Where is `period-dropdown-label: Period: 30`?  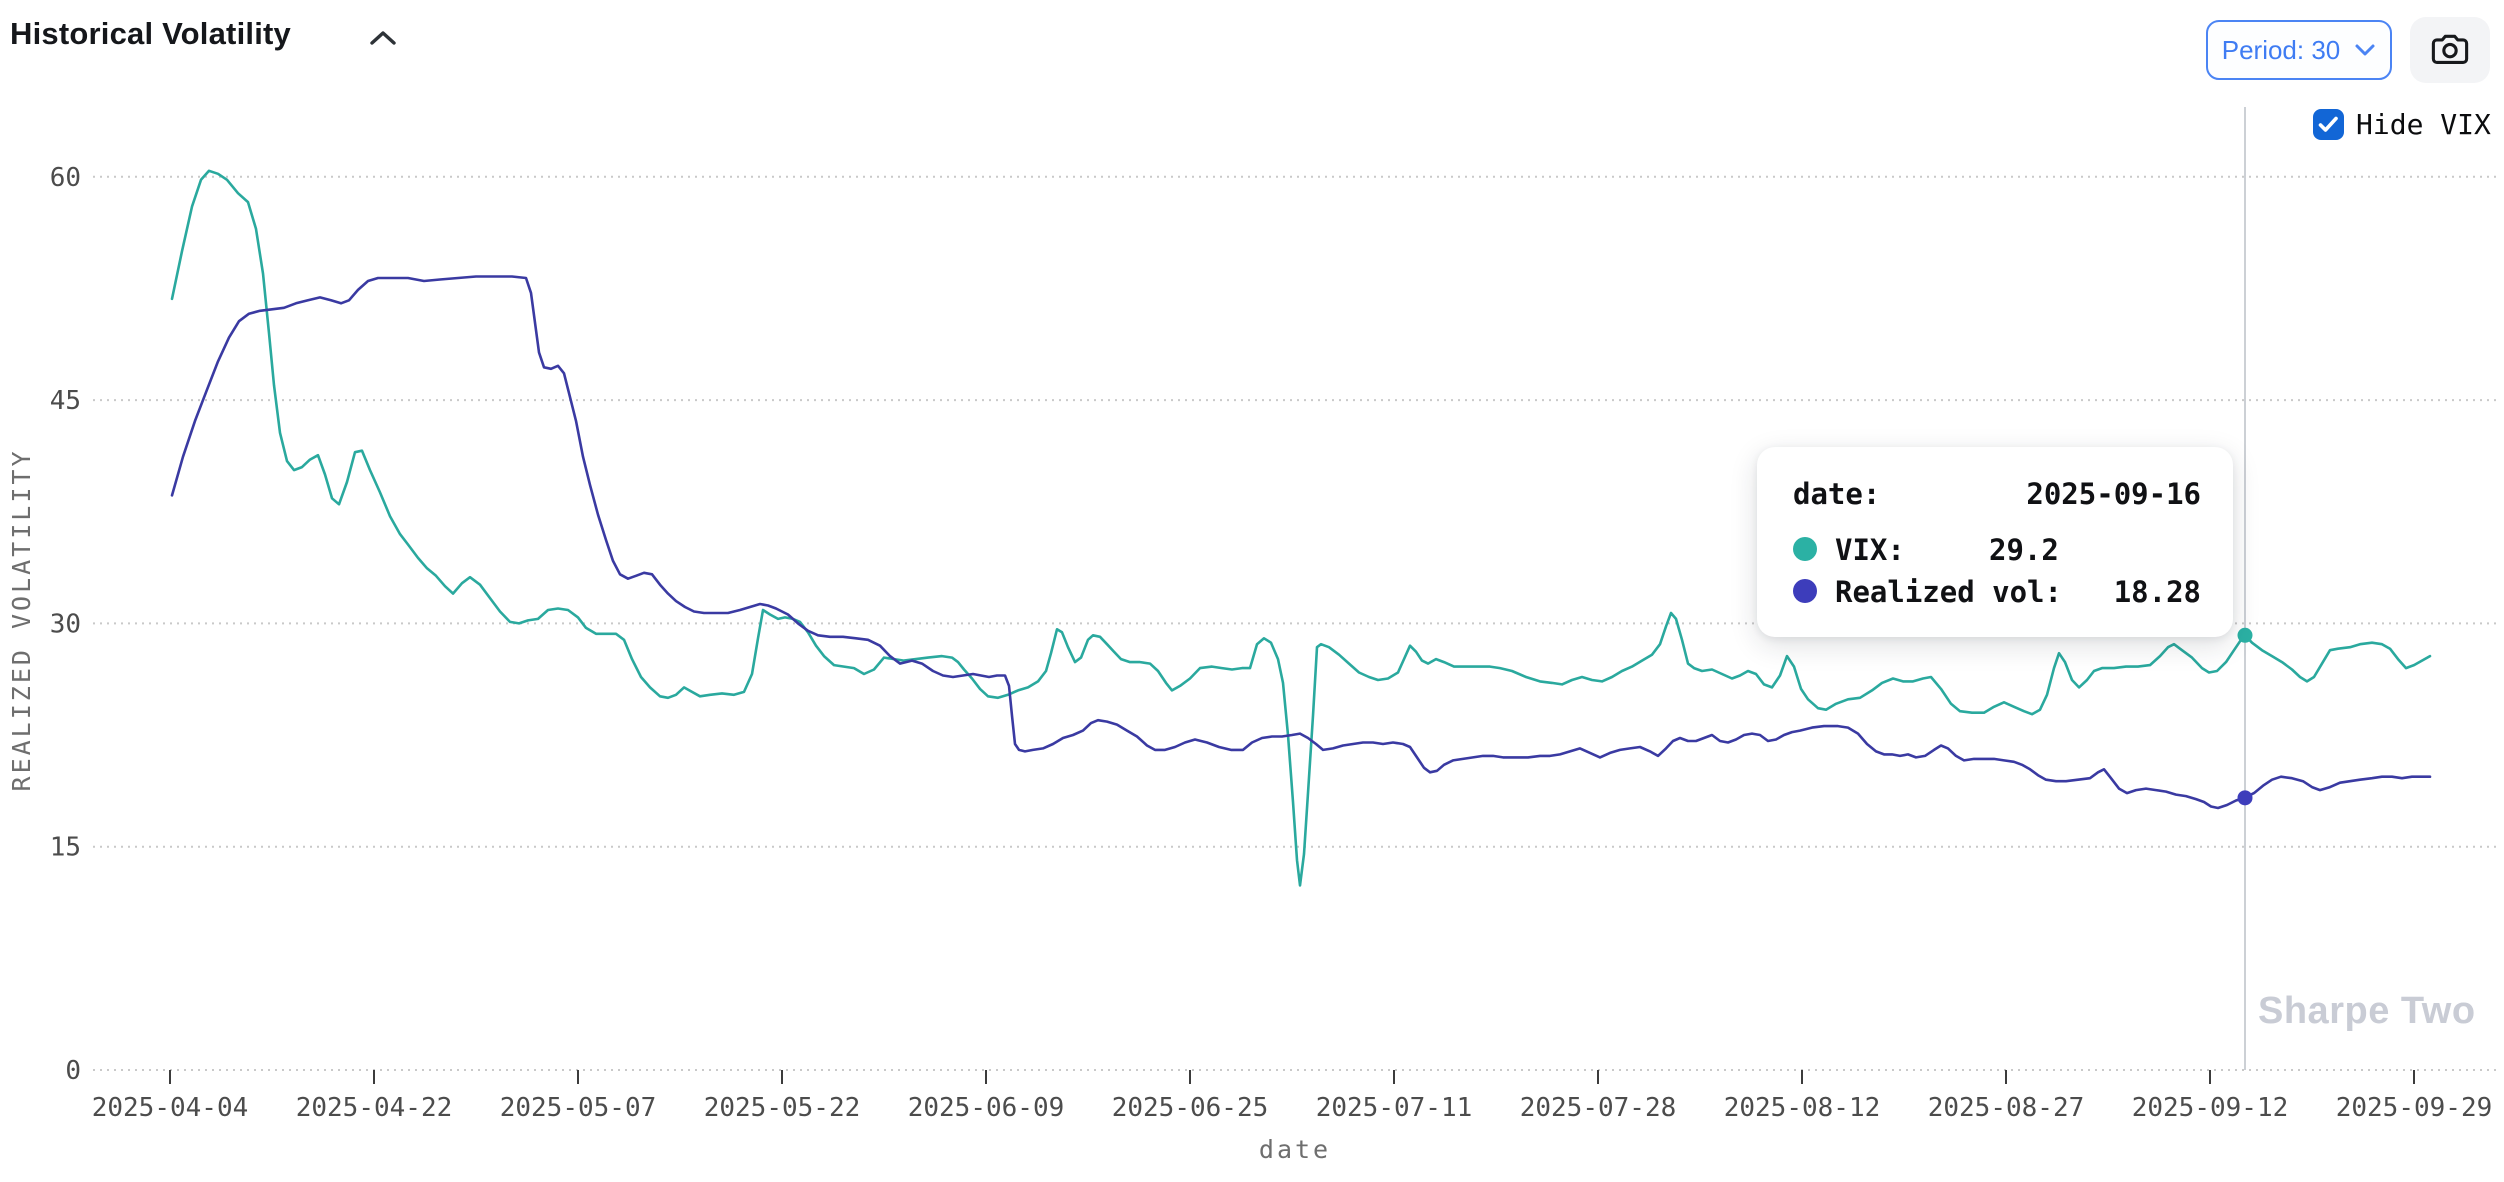 period-dropdown-label: Period: 30 is located at coordinates (2281, 49).